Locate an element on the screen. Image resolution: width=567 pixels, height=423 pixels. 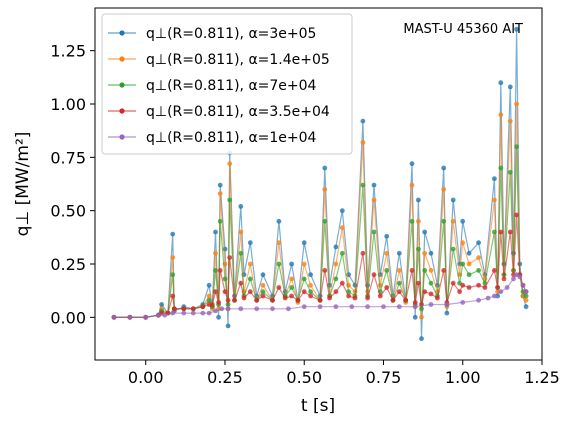
legend-item: q⊥(R=0.811), α=1.4e+05 is located at coordinates (219, 60).